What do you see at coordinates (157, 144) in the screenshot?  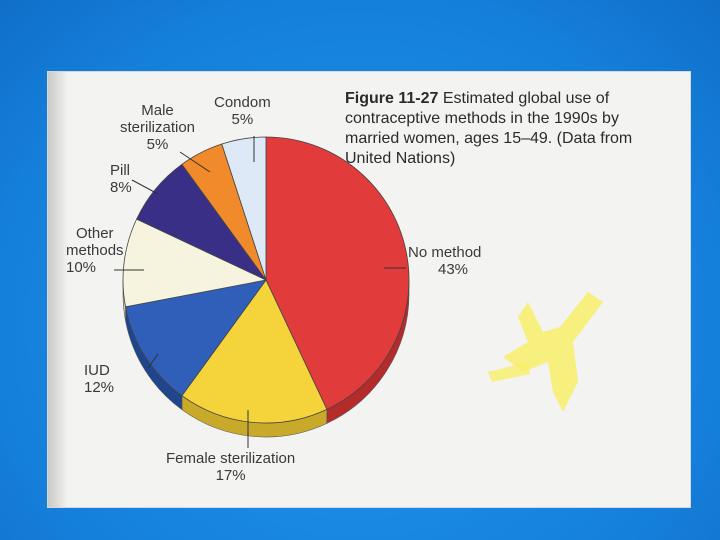 I see `label-male-sterilization-pct: 5%` at bounding box center [157, 144].